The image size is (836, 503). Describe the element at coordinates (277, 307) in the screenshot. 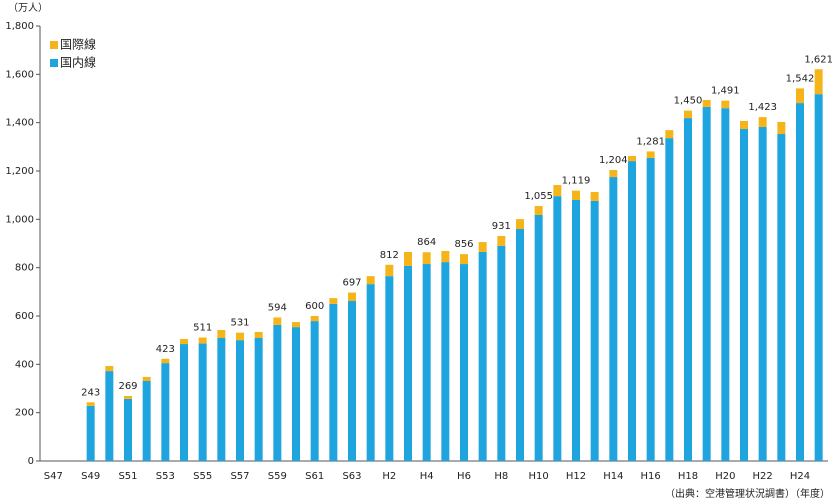

I see `total-label: 594` at that location.